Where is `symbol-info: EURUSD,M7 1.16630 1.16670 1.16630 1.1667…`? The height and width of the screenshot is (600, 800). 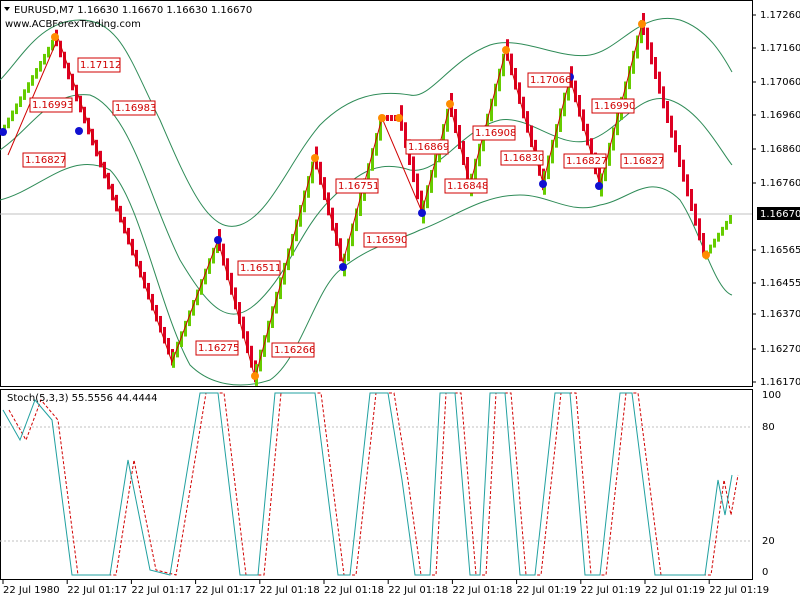
symbol-info: EURUSD,M7 1.16630 1.16670 1.16630 1.1667… is located at coordinates (133, 10).